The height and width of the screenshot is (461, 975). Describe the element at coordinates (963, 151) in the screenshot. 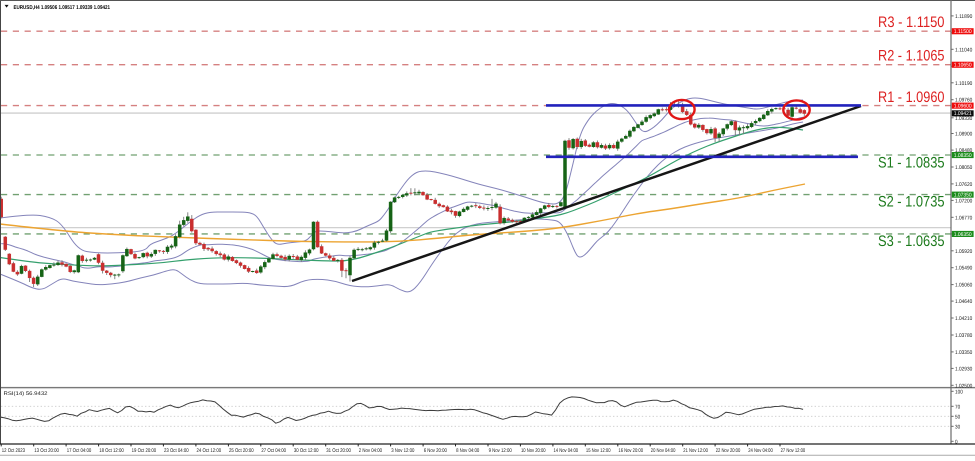

I see `svg-text: 1.08480` at that location.